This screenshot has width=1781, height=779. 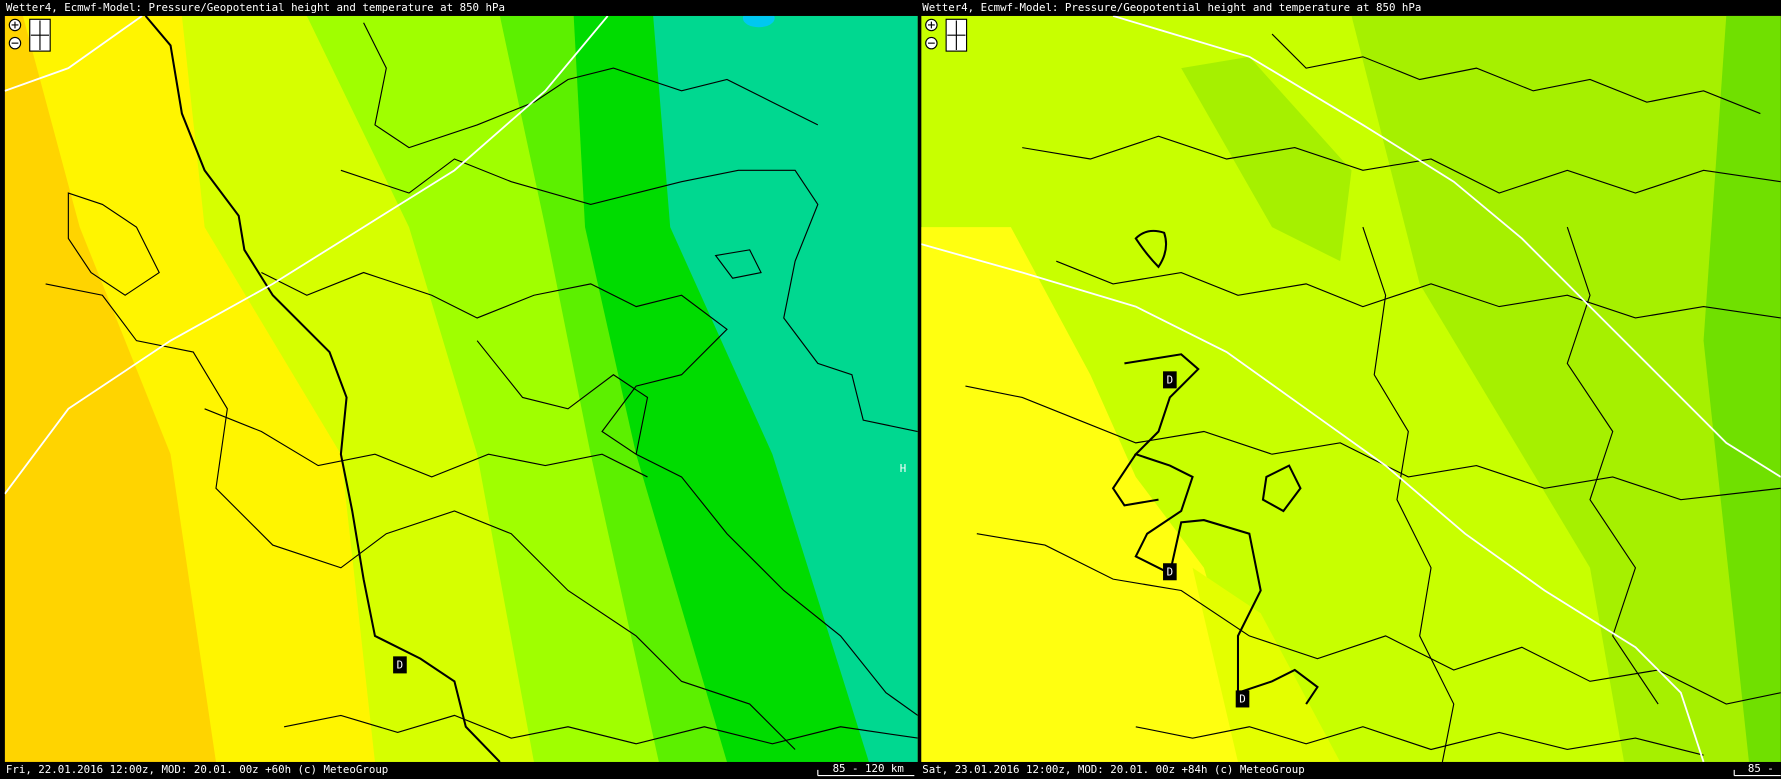 I want to click on divider, so click(x=919, y=389).